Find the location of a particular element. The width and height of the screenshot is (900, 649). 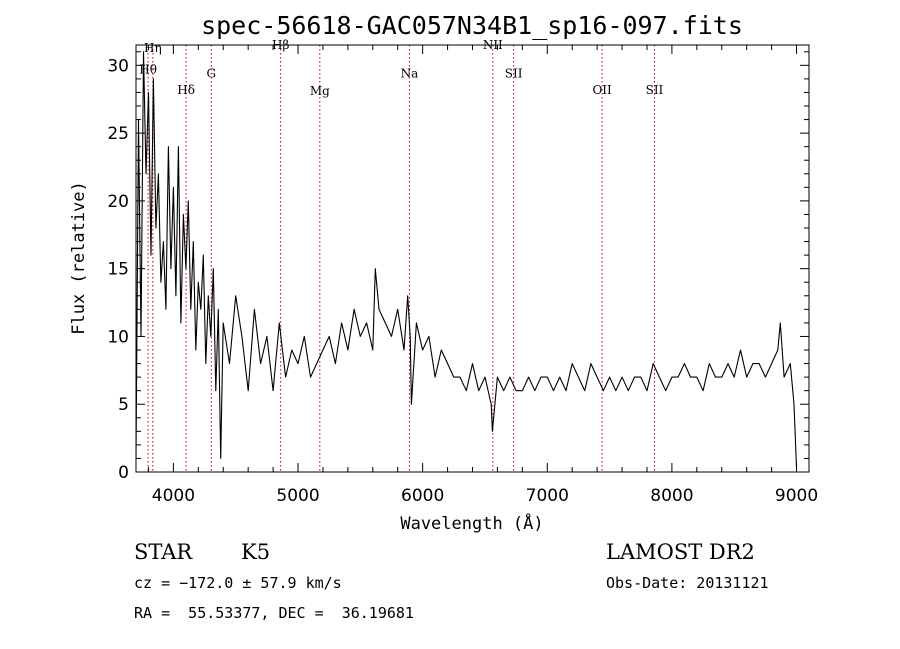

marker-label: Hδ is located at coordinates (186, 90).